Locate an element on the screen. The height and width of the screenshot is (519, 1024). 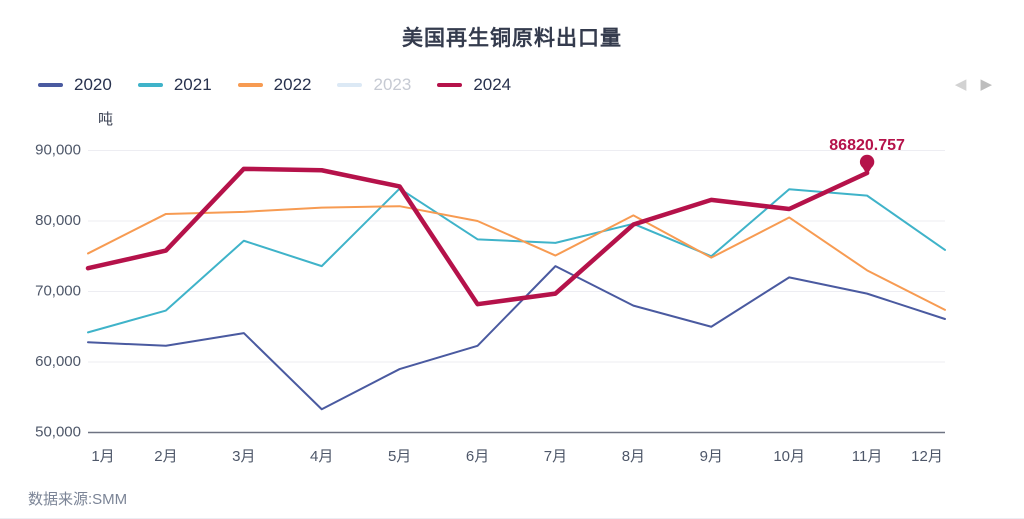
legend-line-swatch-2020 is located at coordinates (50, 85).